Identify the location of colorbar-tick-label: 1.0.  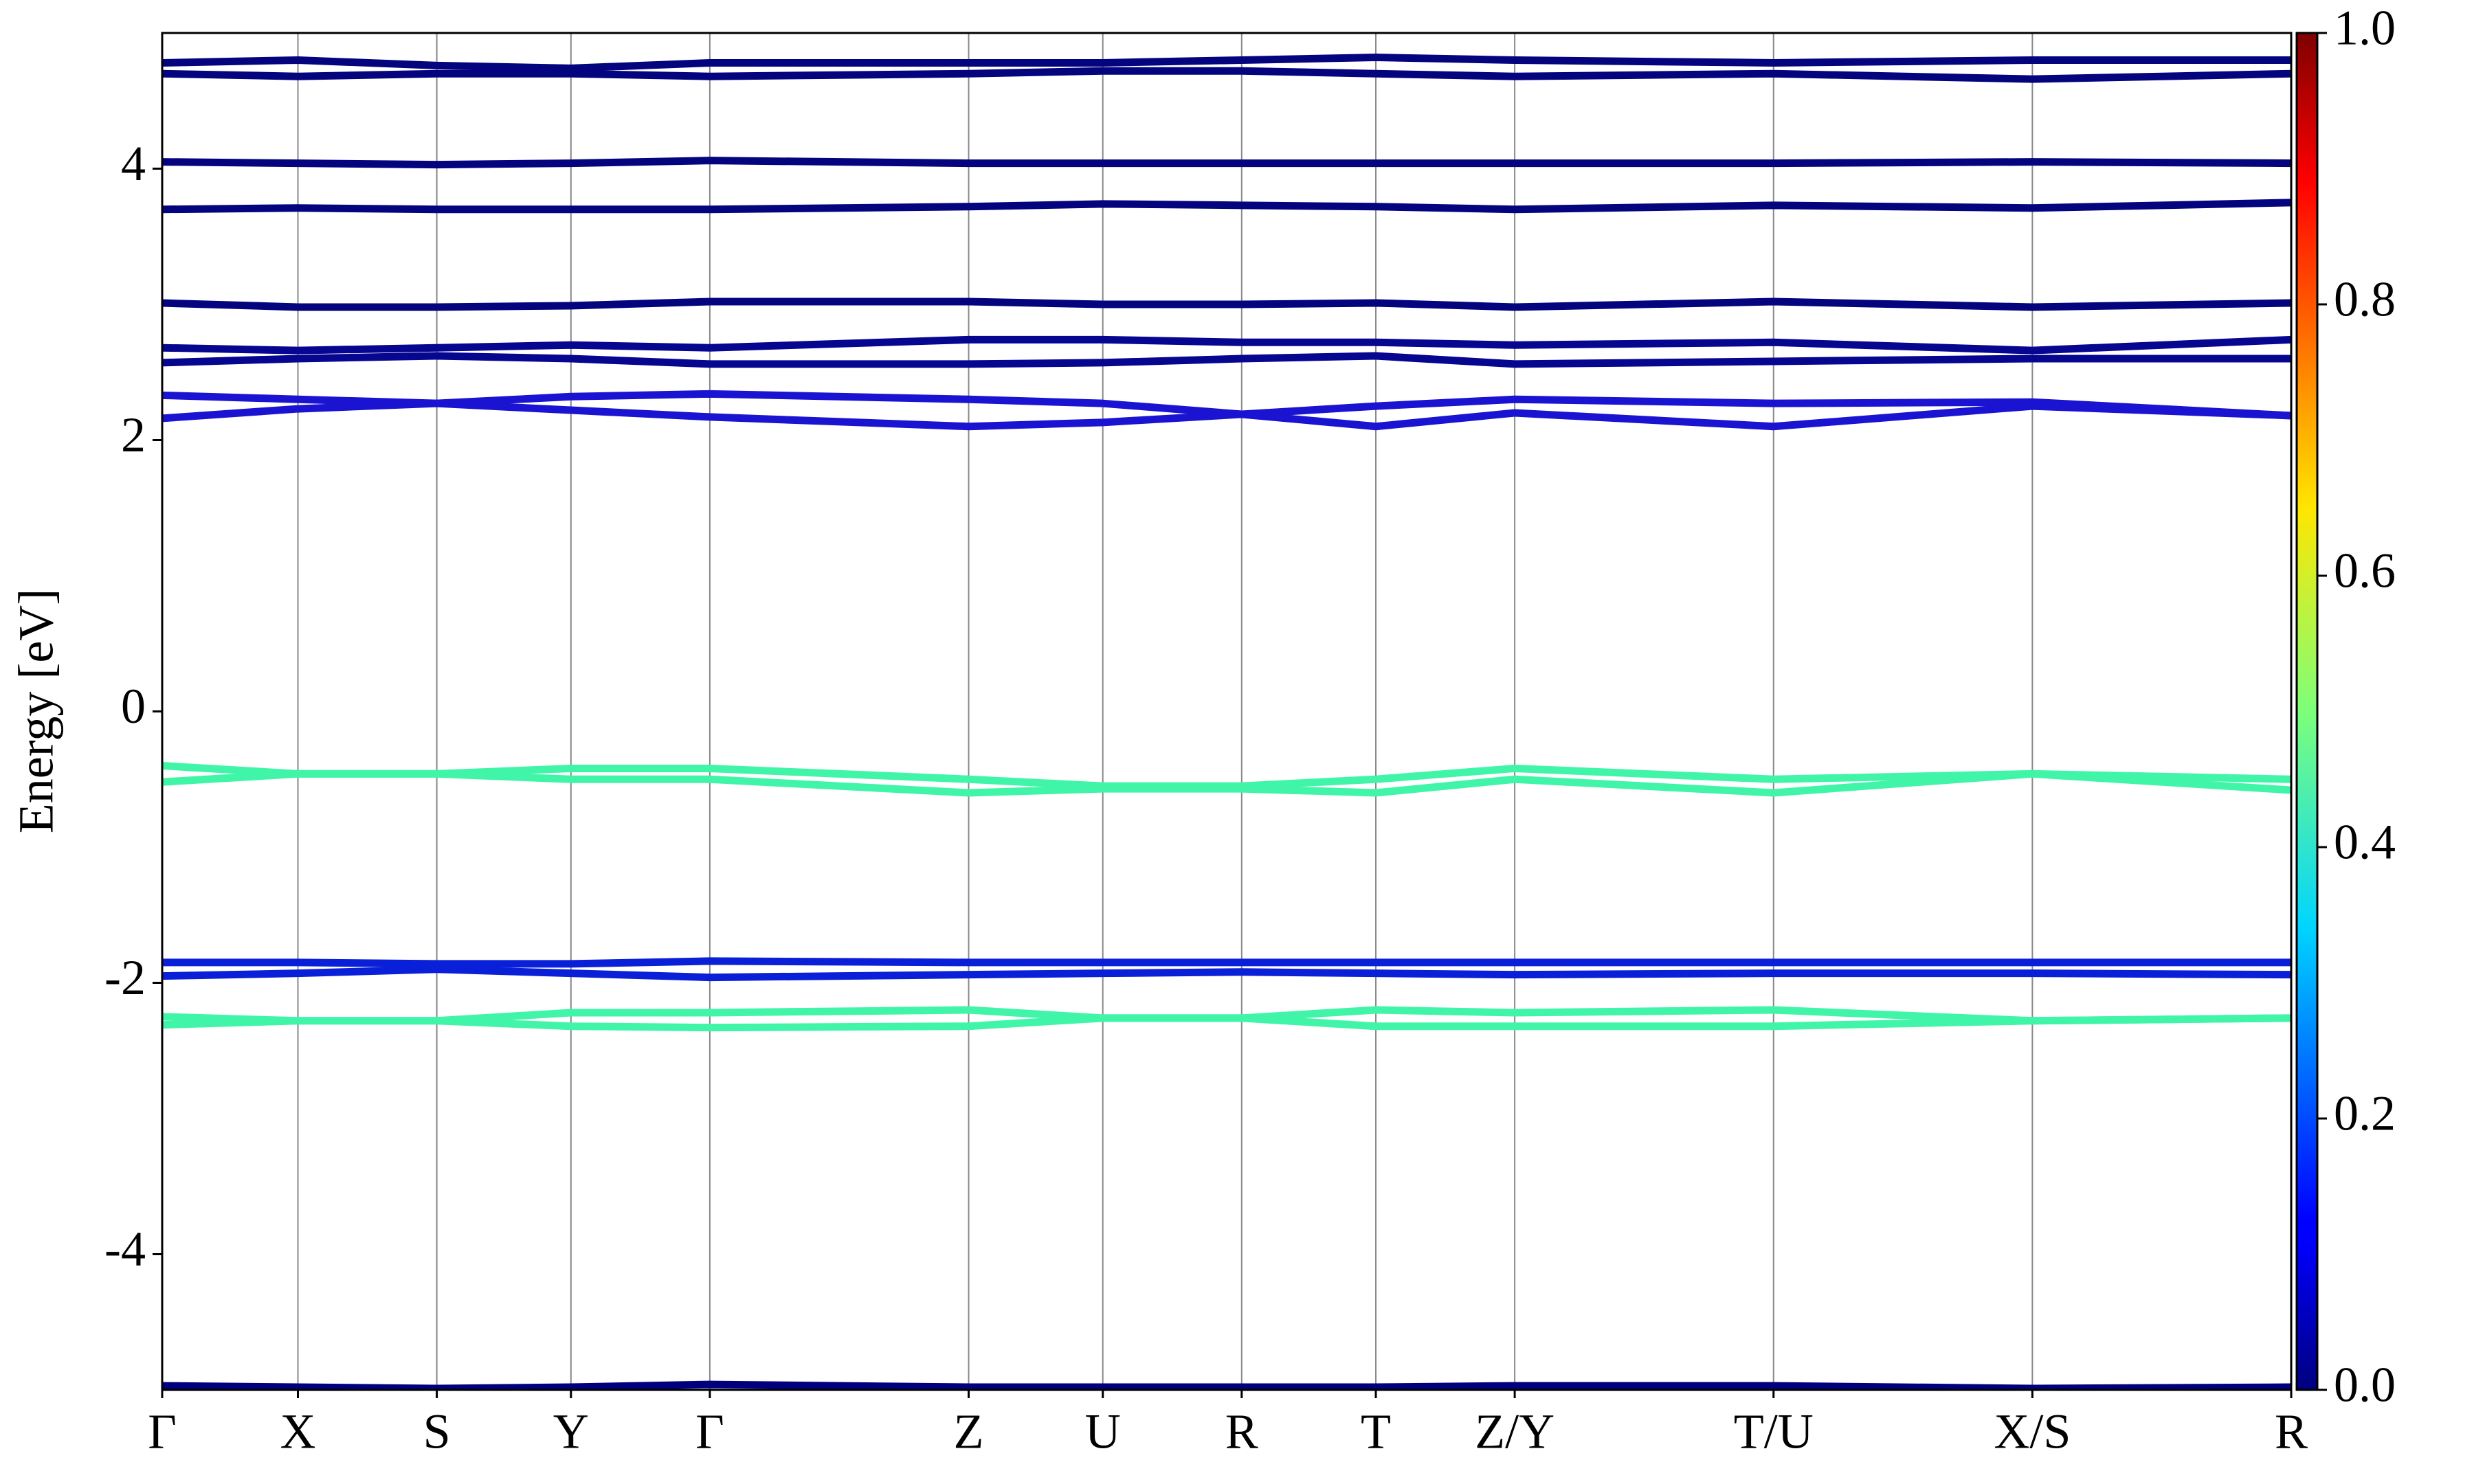
(2365, 28).